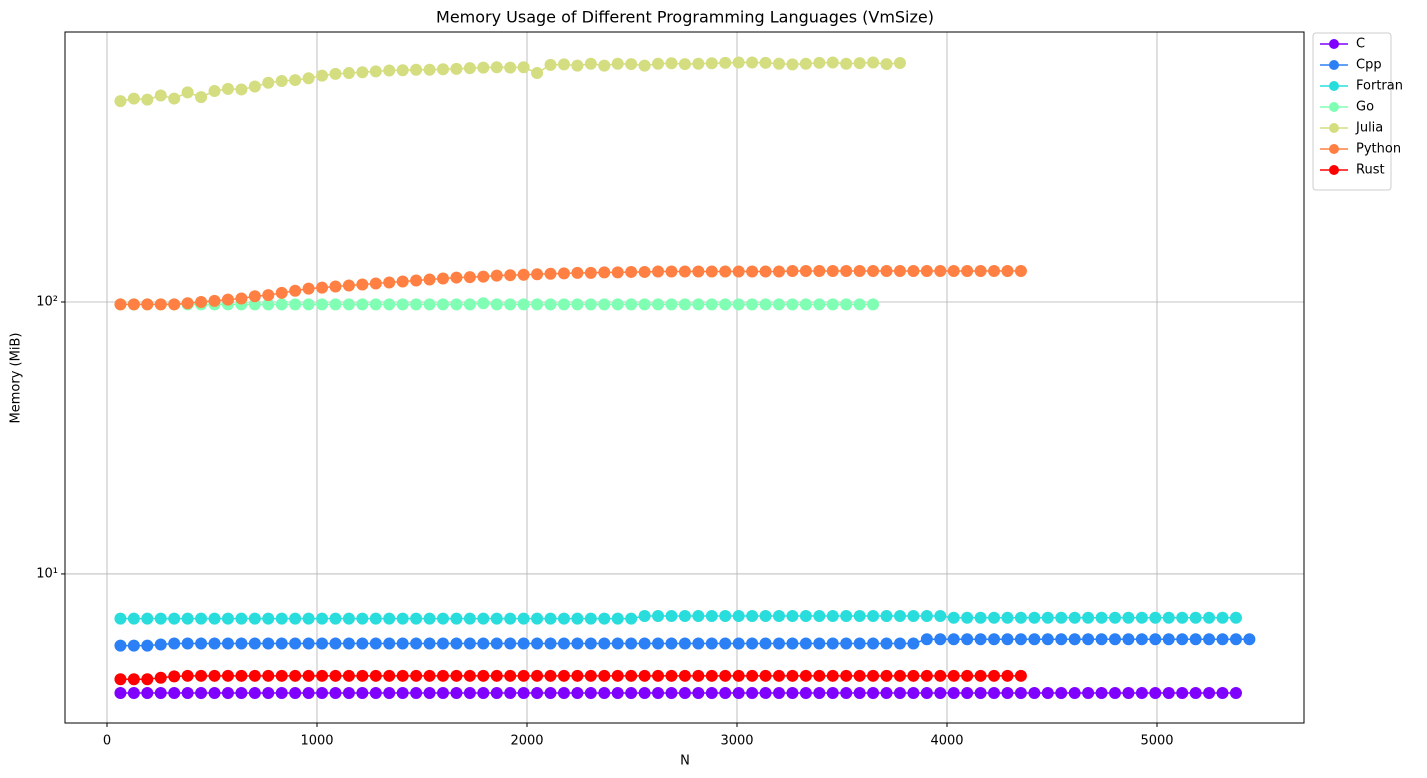 This screenshot has width=1427, height=778. Describe the element at coordinates (1369, 65) in the screenshot. I see `legend-label: Cpp` at that location.